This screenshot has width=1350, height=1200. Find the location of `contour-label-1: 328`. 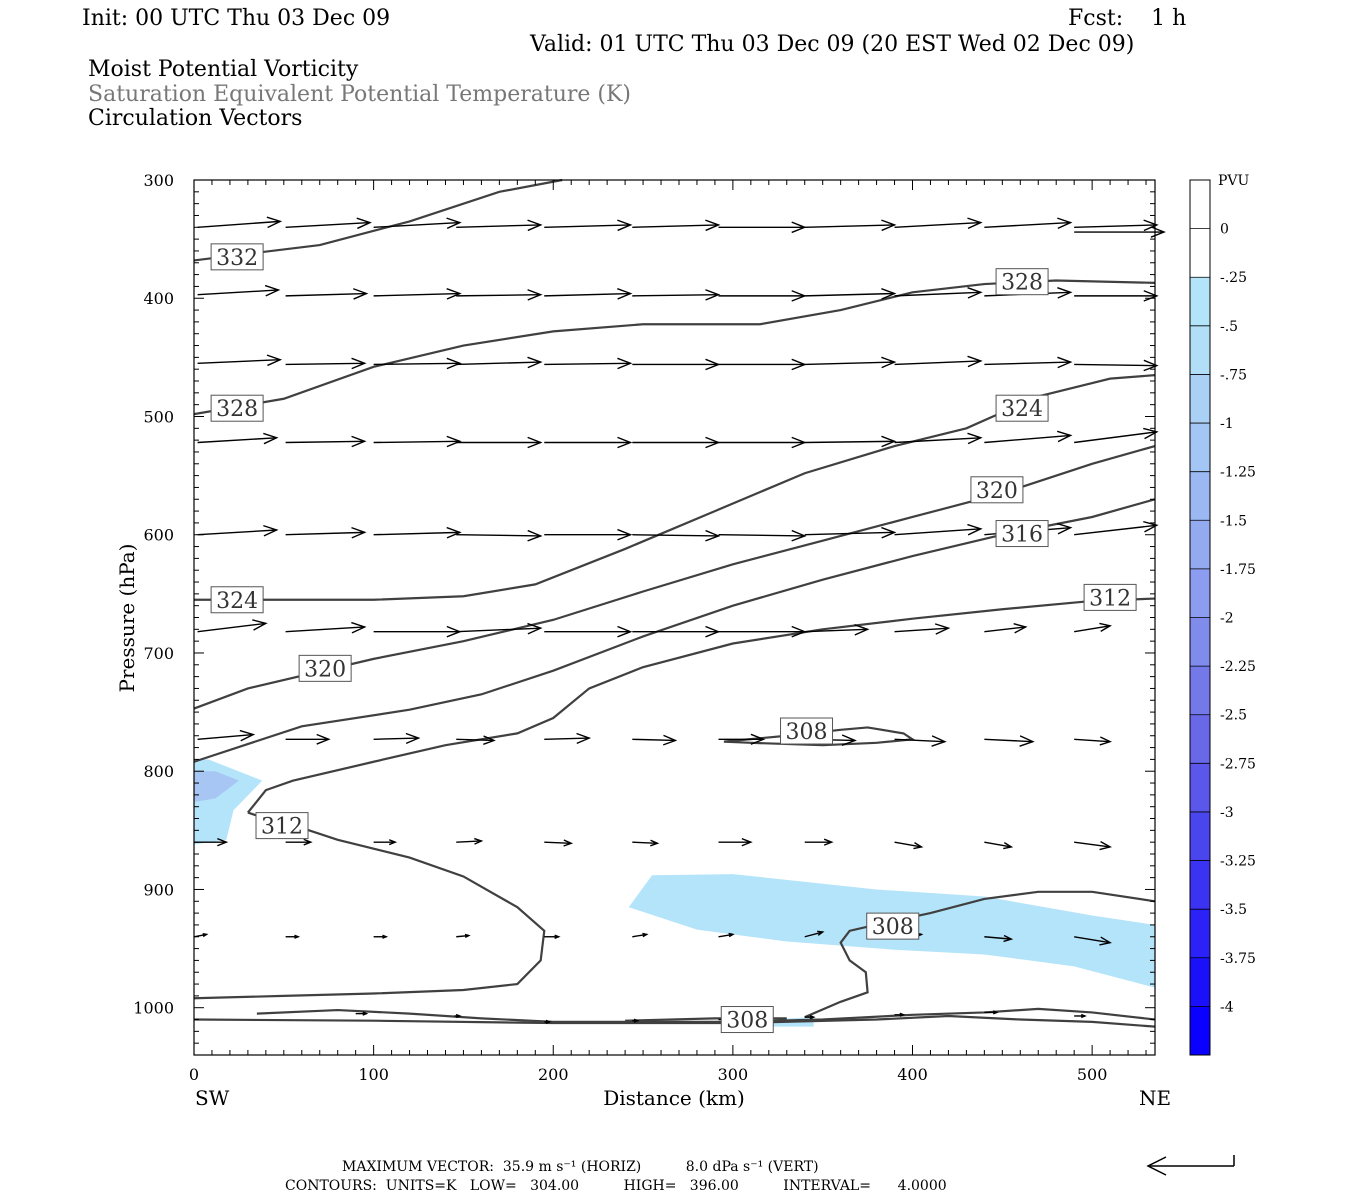

contour-label-1: 328 is located at coordinates (237, 408).